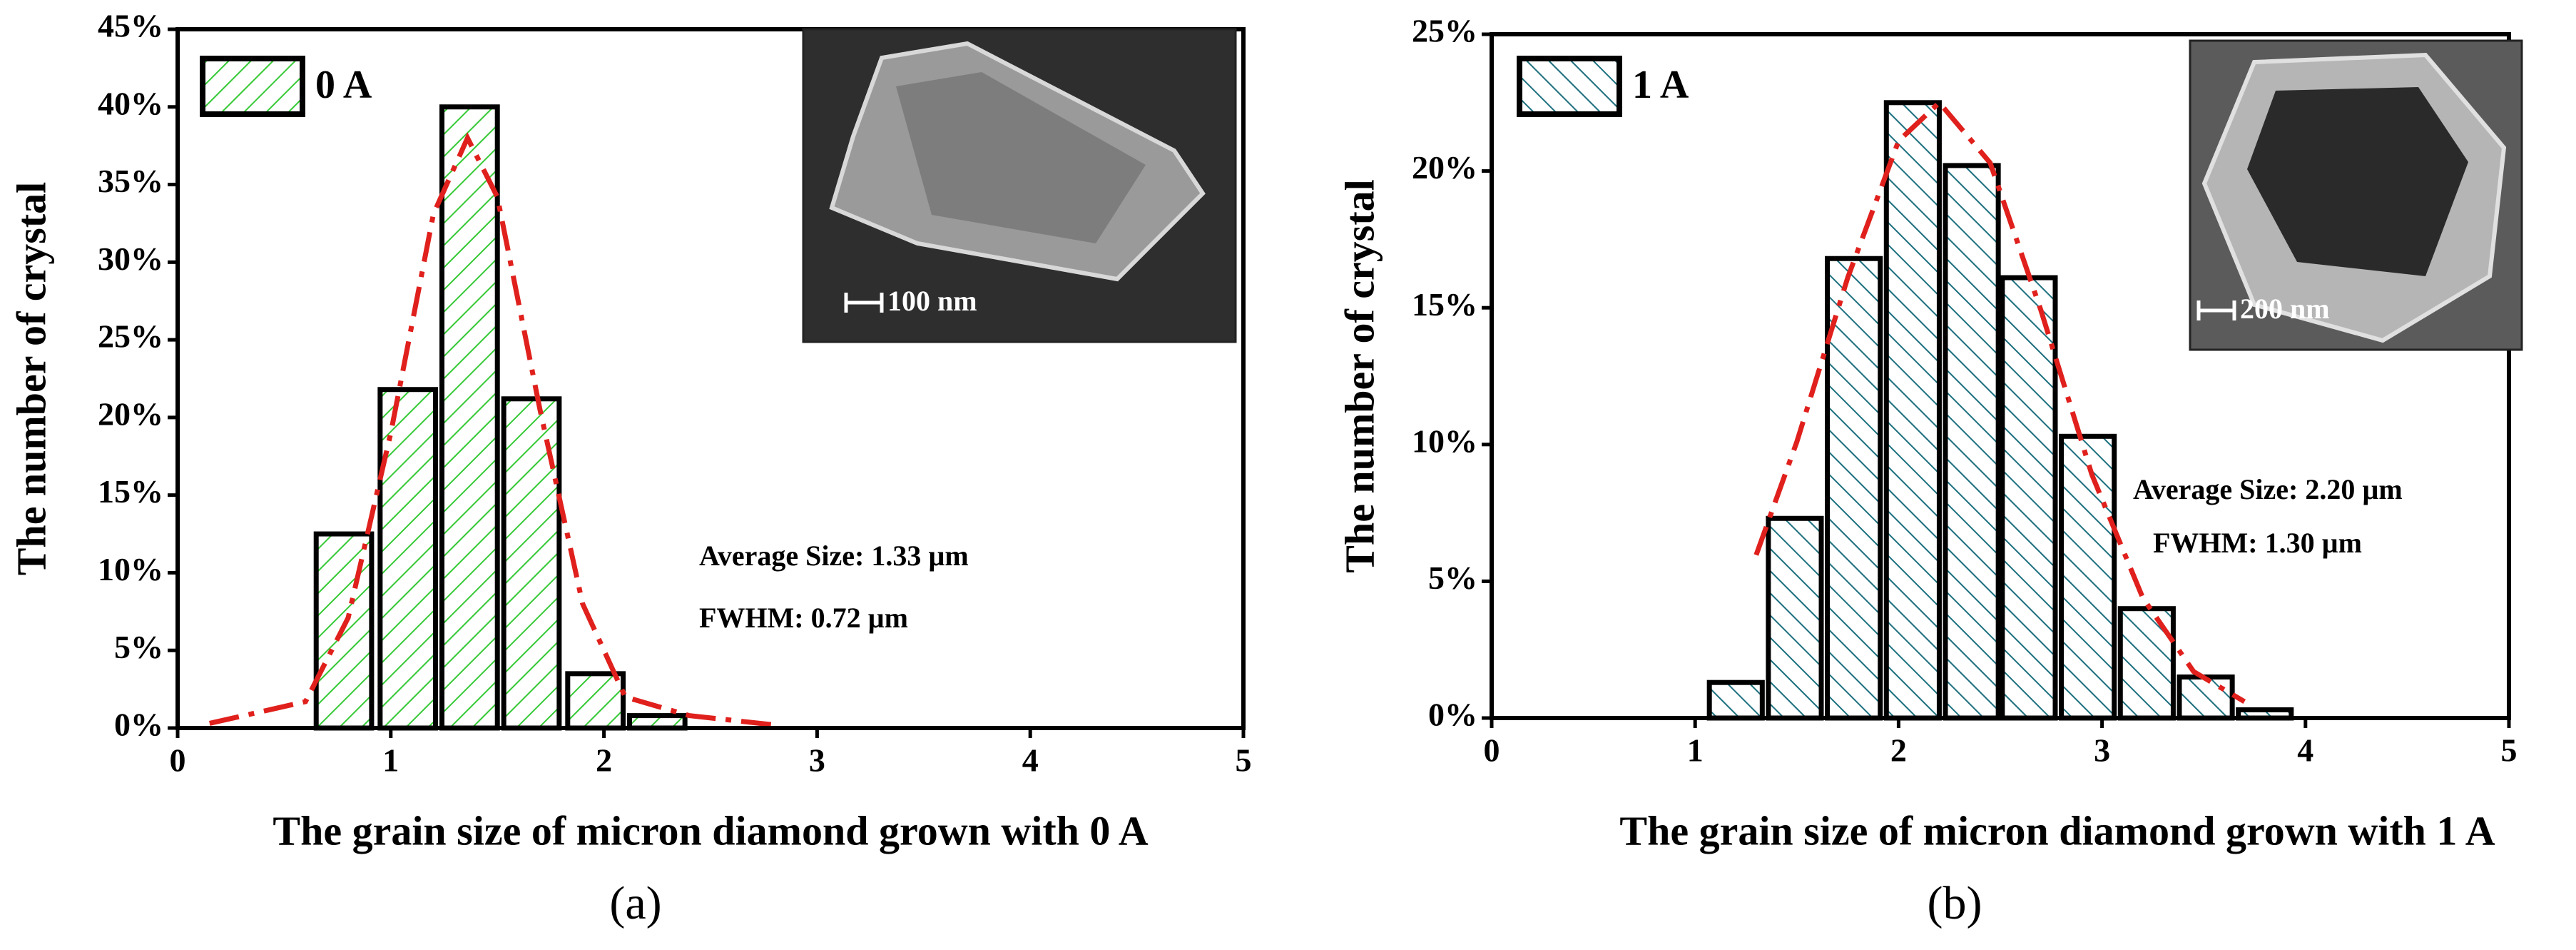 The image size is (2576, 950). What do you see at coordinates (130, 26) in the screenshot?
I see `y-tick-label: 45%` at bounding box center [130, 26].